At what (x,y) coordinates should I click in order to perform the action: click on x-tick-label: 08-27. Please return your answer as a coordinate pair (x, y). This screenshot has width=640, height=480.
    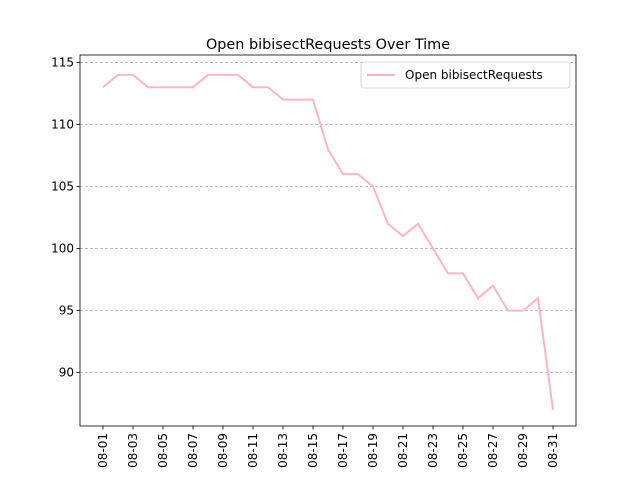
    Looking at the image, I should click on (493, 450).